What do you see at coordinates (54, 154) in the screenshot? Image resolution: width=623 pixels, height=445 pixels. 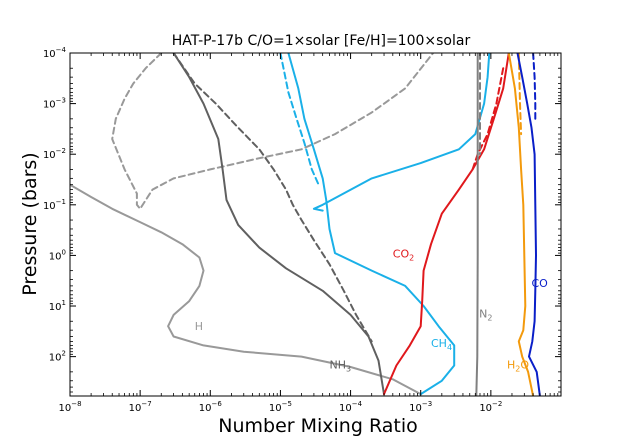 I see `y-tick-label: 10⁻²` at bounding box center [54, 154].